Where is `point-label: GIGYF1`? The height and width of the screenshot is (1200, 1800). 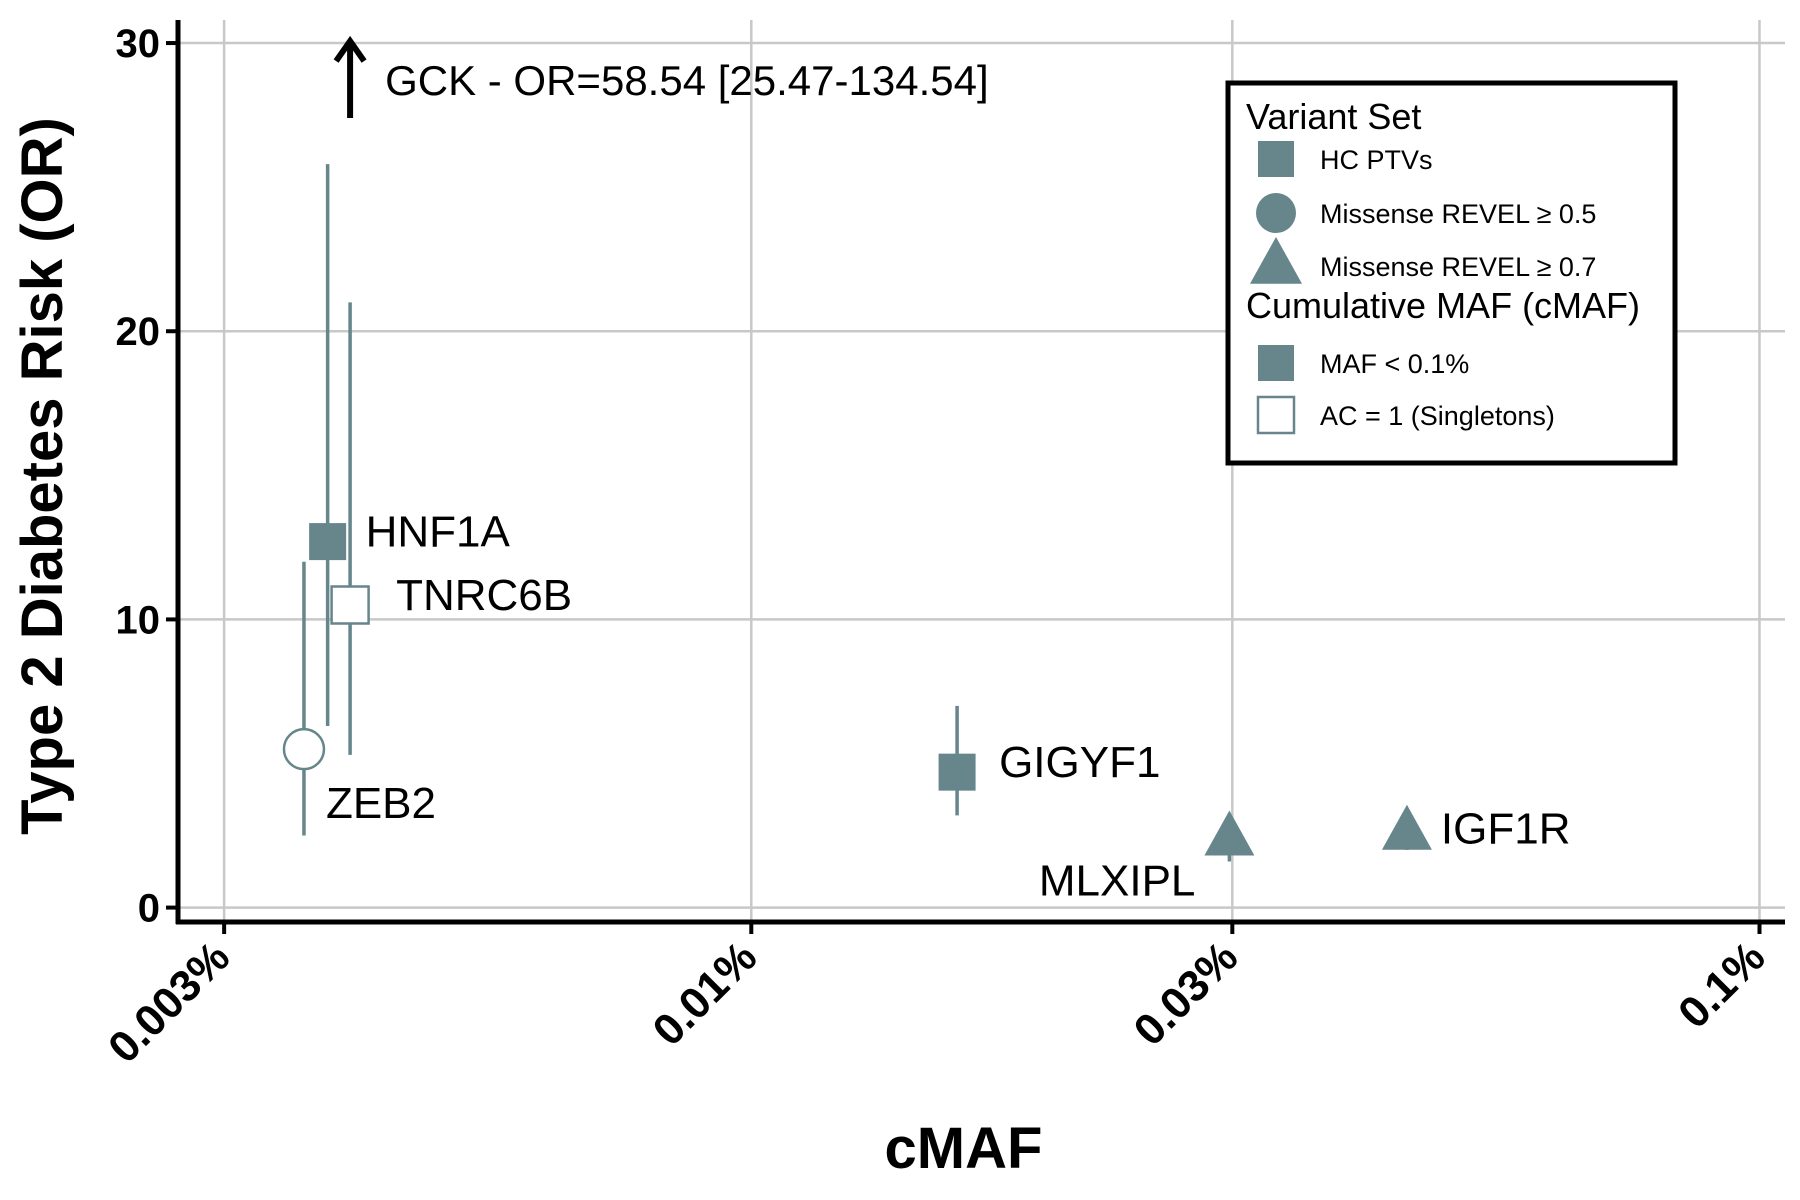 point-label: GIGYF1 is located at coordinates (1079, 762).